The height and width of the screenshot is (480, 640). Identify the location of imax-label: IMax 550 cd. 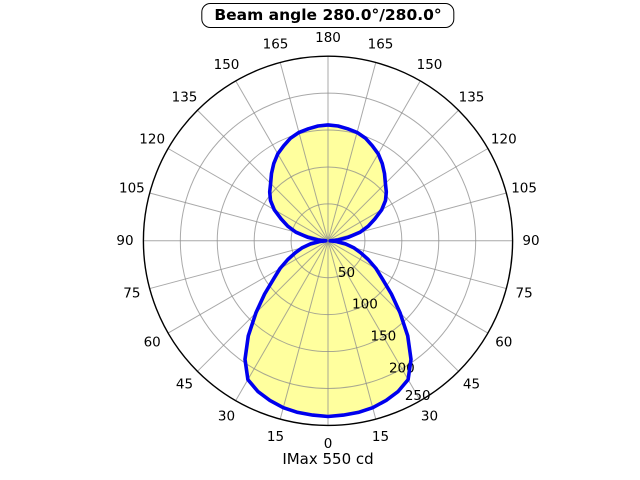
(328, 459).